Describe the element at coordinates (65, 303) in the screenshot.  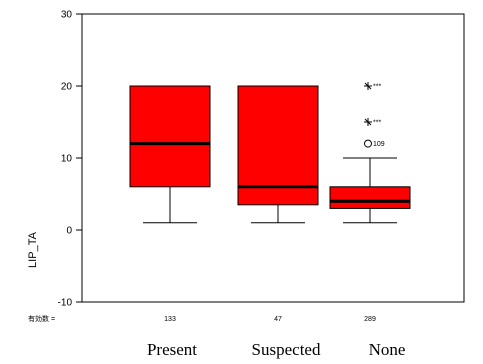
I see `y-tick-label: -10` at that location.